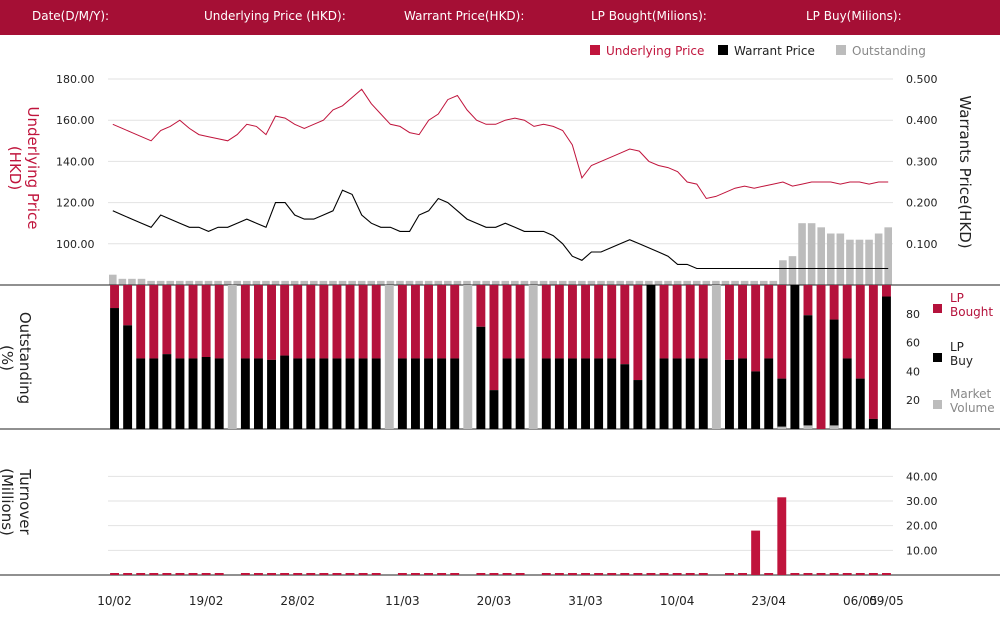 The height and width of the screenshot is (620, 1000). I want to click on legend-label: Outstanding, so click(889, 51).